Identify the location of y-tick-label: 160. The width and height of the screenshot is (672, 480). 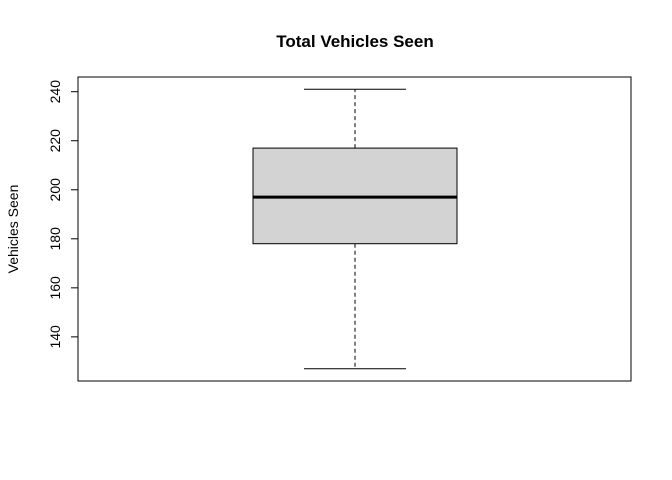
(55, 288).